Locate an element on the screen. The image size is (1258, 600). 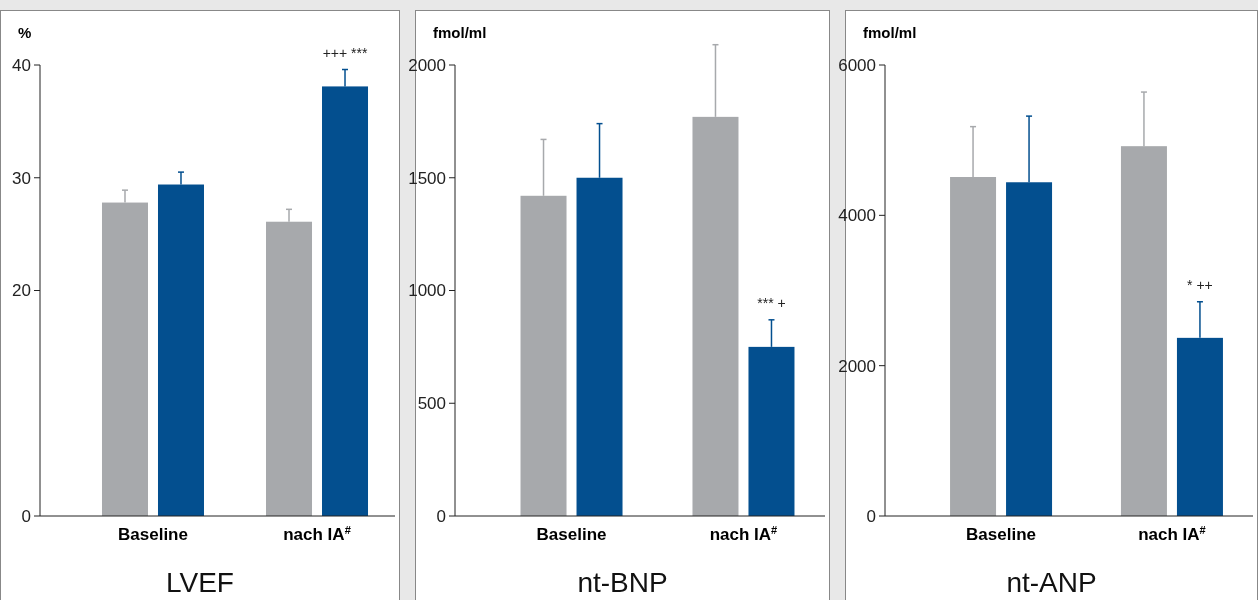
y-tick-label: 20 is located at coordinates (21, 291).